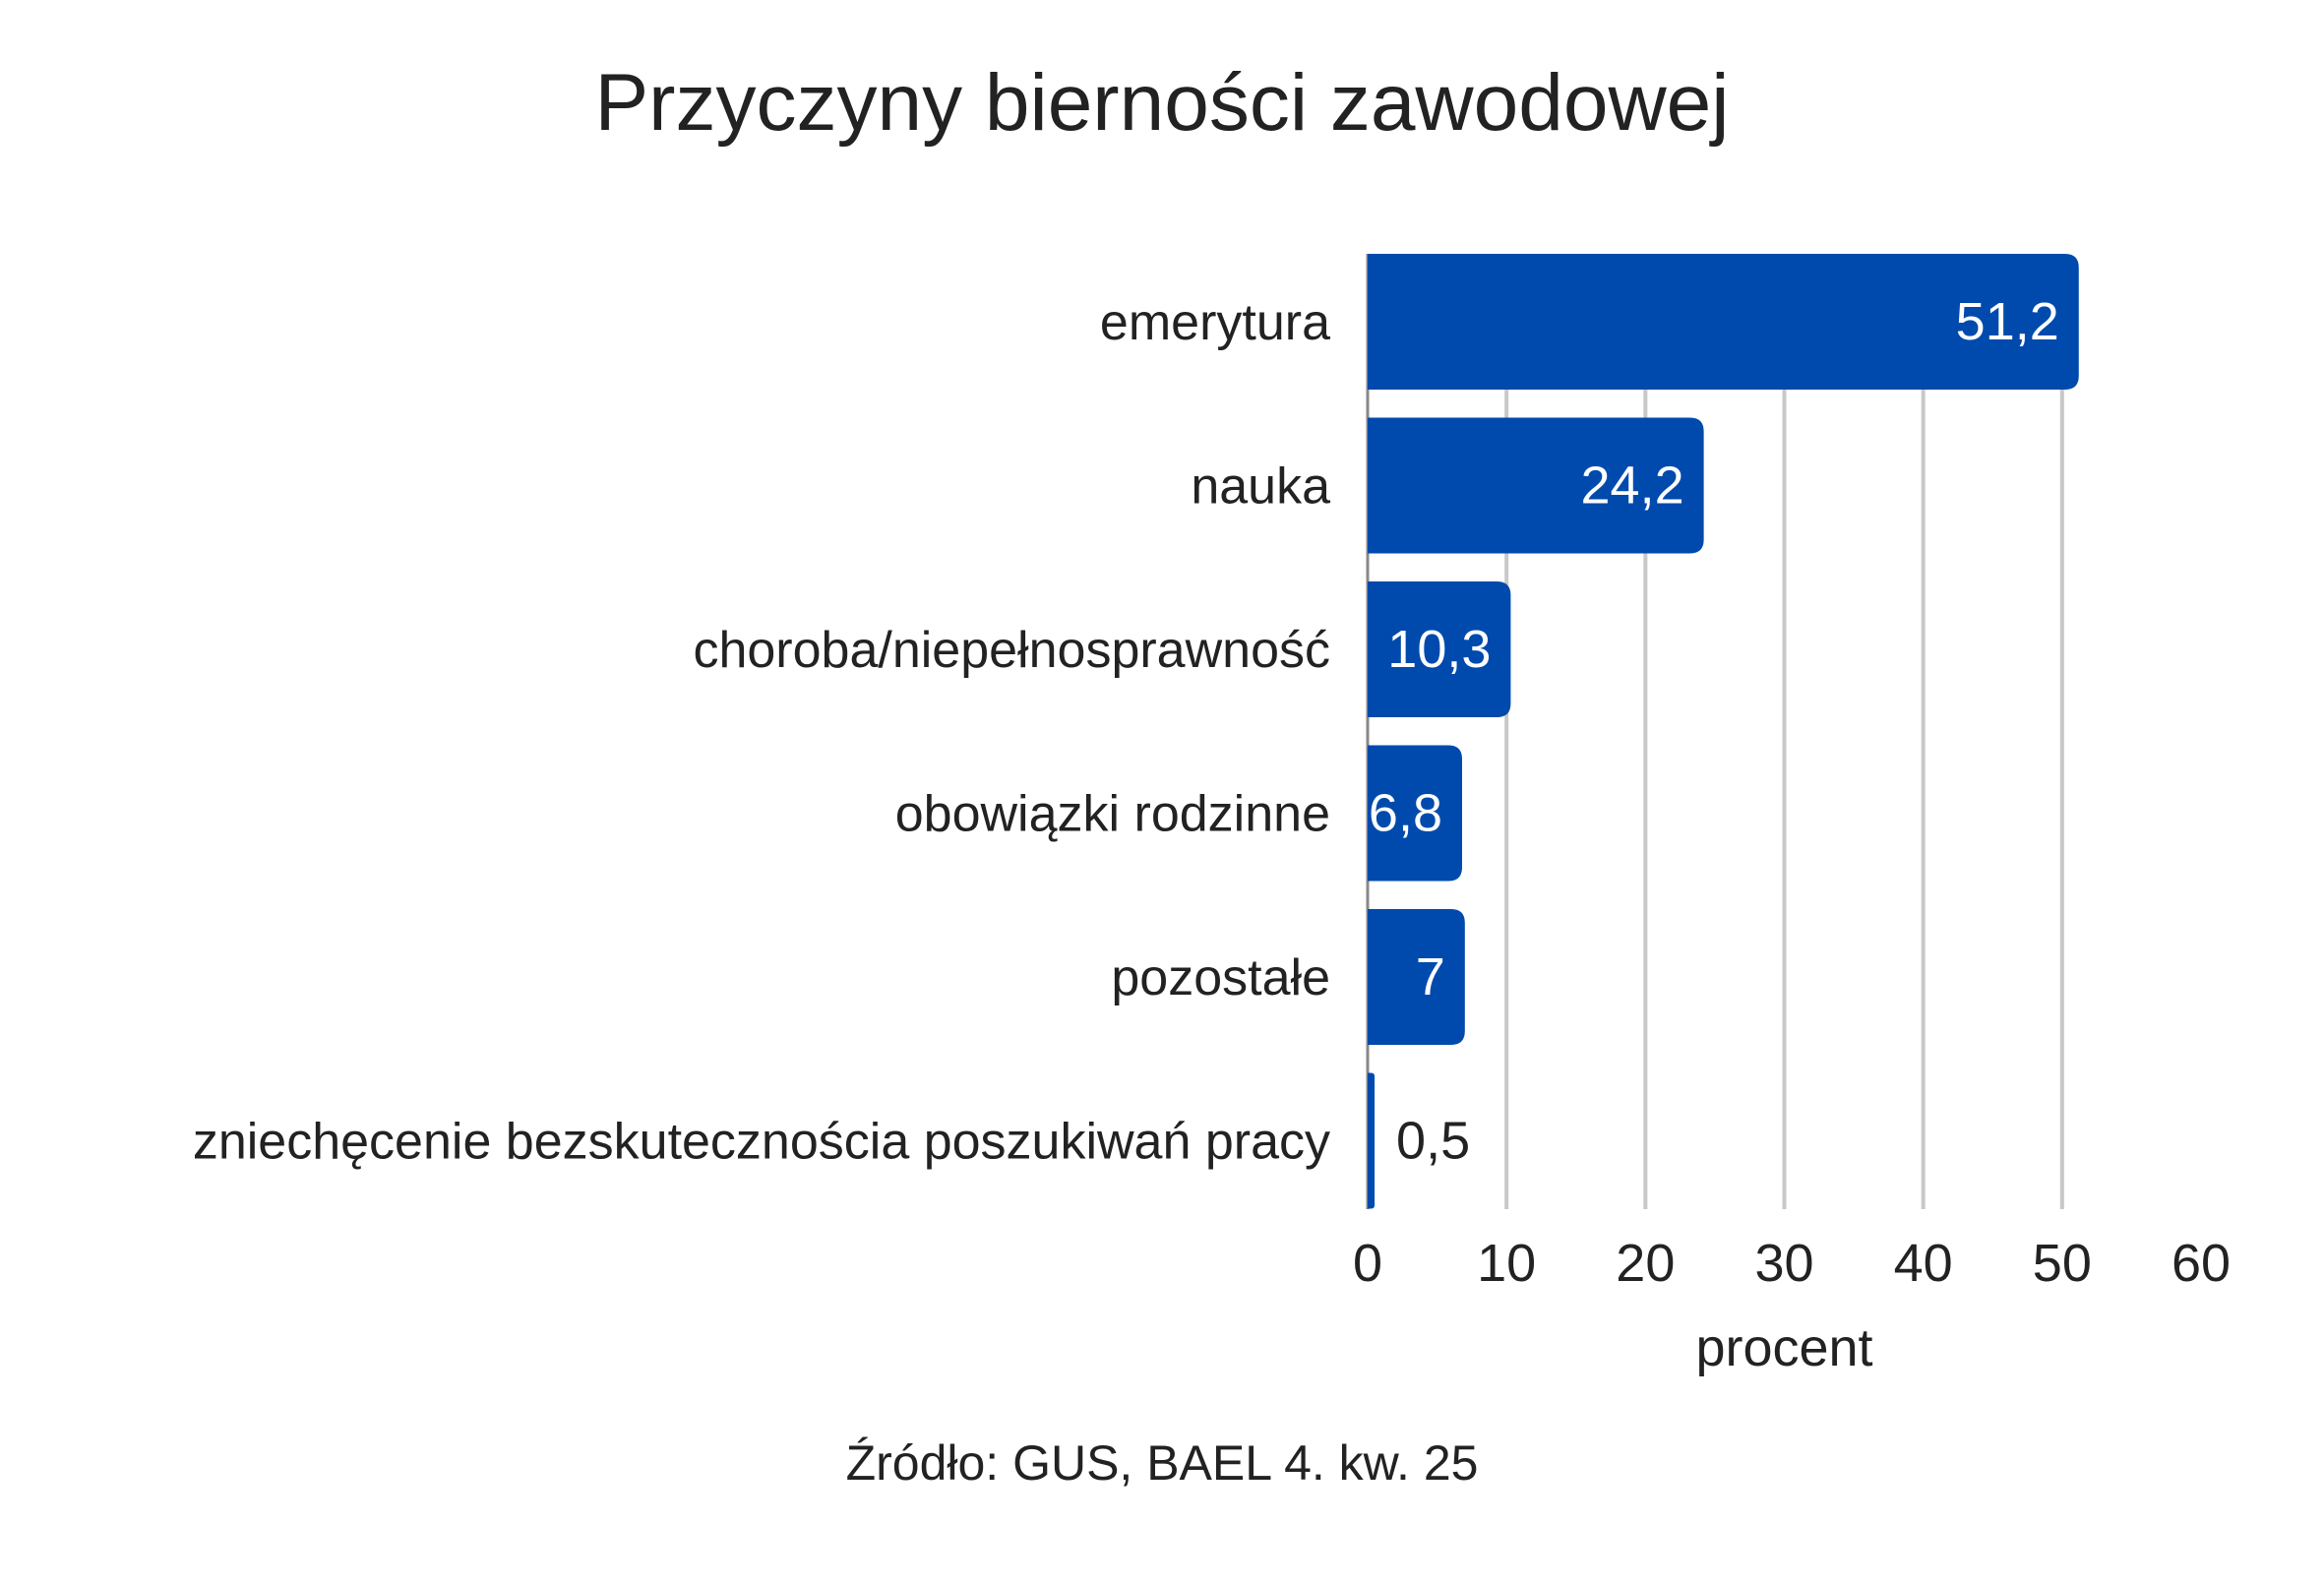  I want to click on x-tick-label: 20, so click(1645, 1263).